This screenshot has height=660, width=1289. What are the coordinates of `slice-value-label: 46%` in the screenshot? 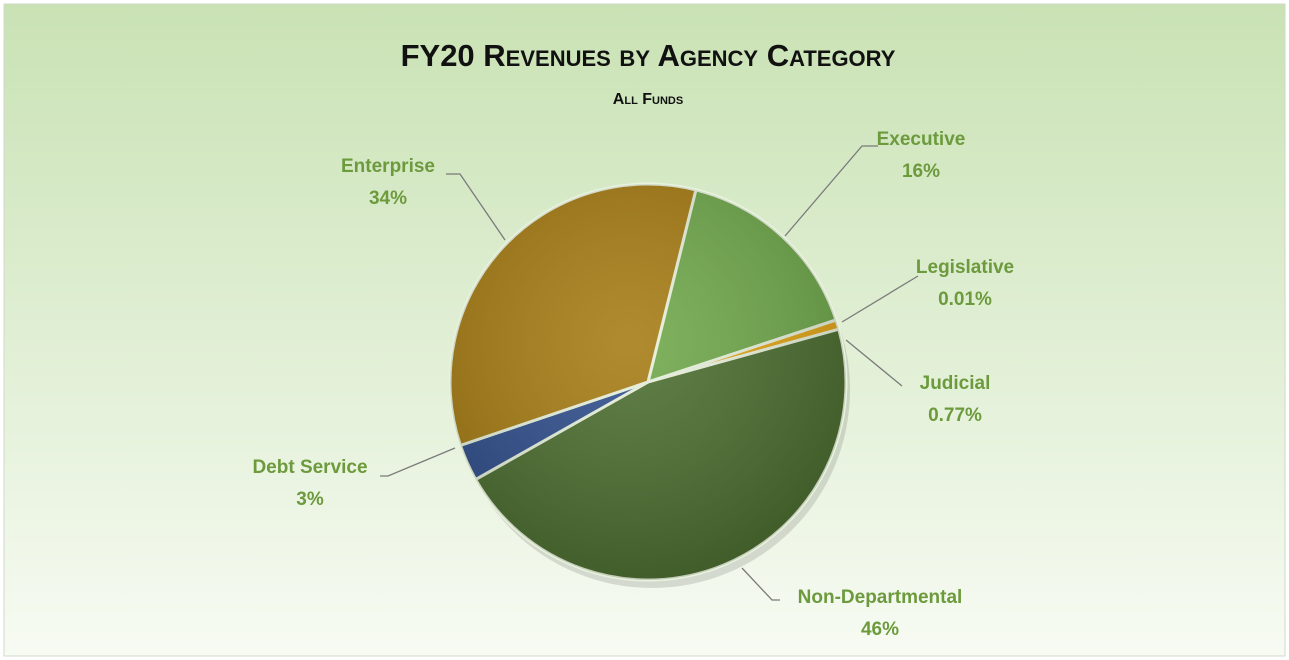 It's located at (880, 629).